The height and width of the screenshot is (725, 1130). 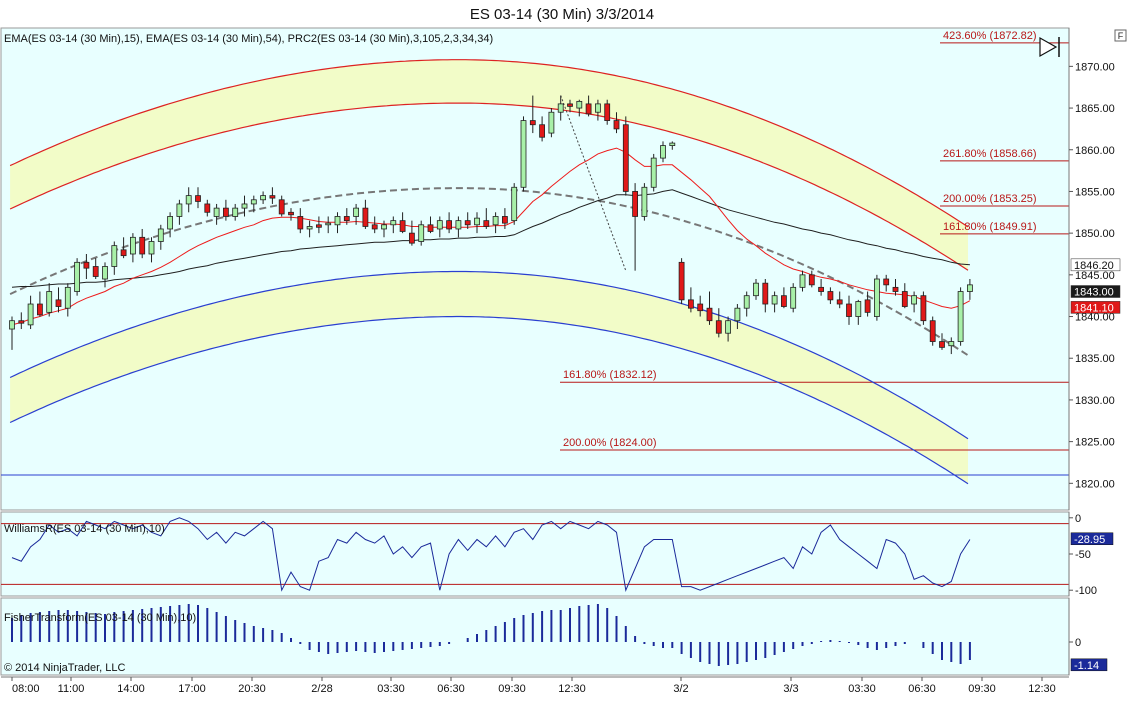 What do you see at coordinates (1078, 519) in the screenshot?
I see `williams-r-tick-label-0: 0` at bounding box center [1078, 519].